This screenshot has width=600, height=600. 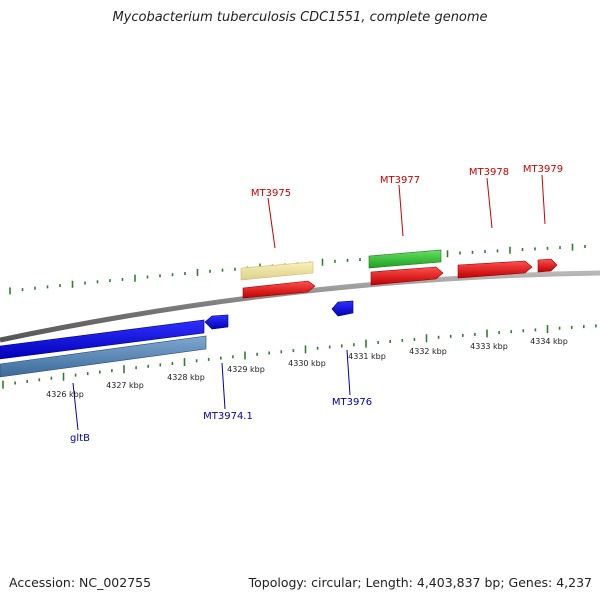 What do you see at coordinates (342, 308) in the screenshot?
I see `gene-feature-MT3976` at bounding box center [342, 308].